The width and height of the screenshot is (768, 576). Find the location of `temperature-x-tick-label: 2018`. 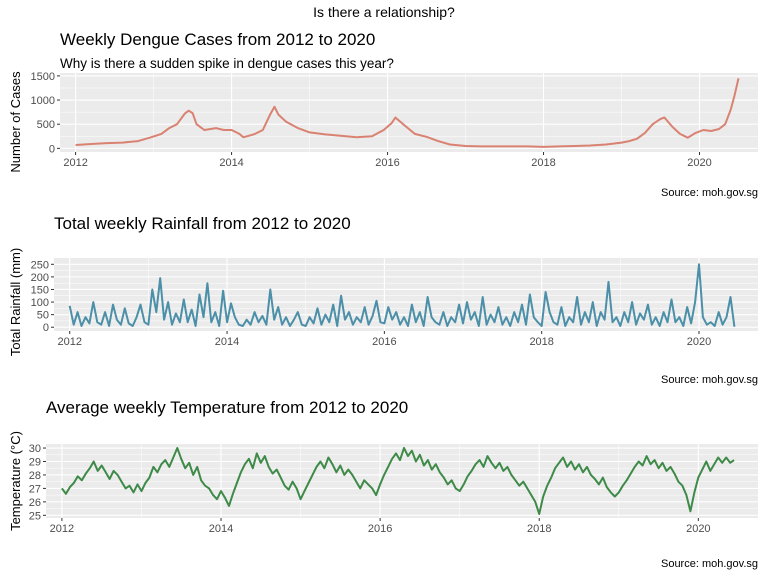

temperature-x-tick-label: 2018 is located at coordinates (539, 529).